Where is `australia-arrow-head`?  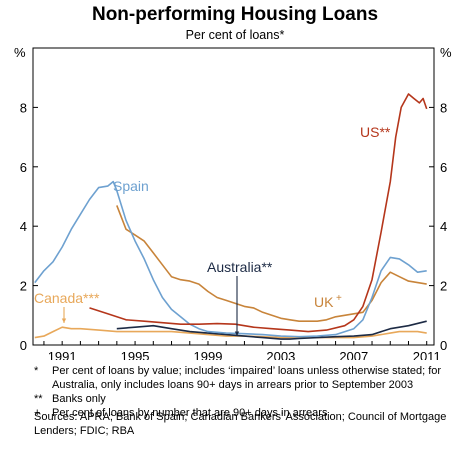 australia-arrow-head is located at coordinates (237, 333).